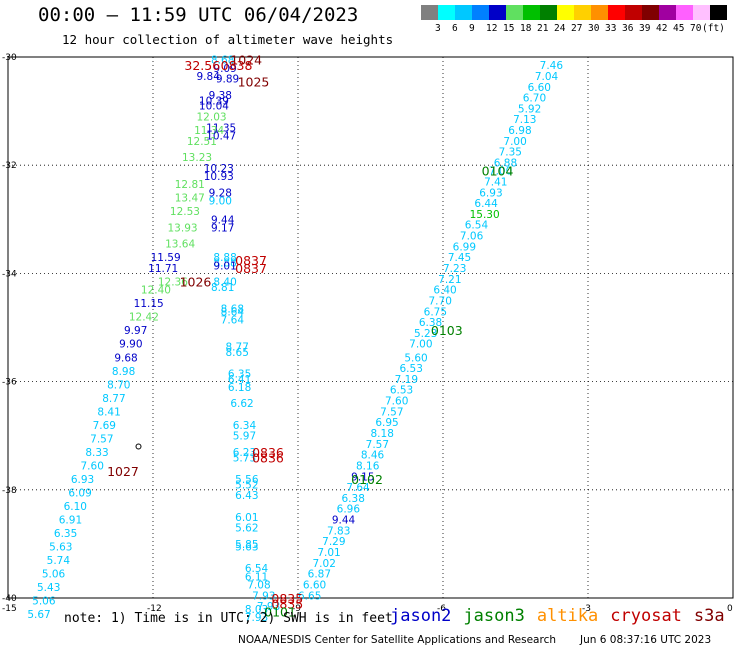 The width and height of the screenshot is (740, 650). I want to click on wave-height-label: 7.29, so click(333, 542).